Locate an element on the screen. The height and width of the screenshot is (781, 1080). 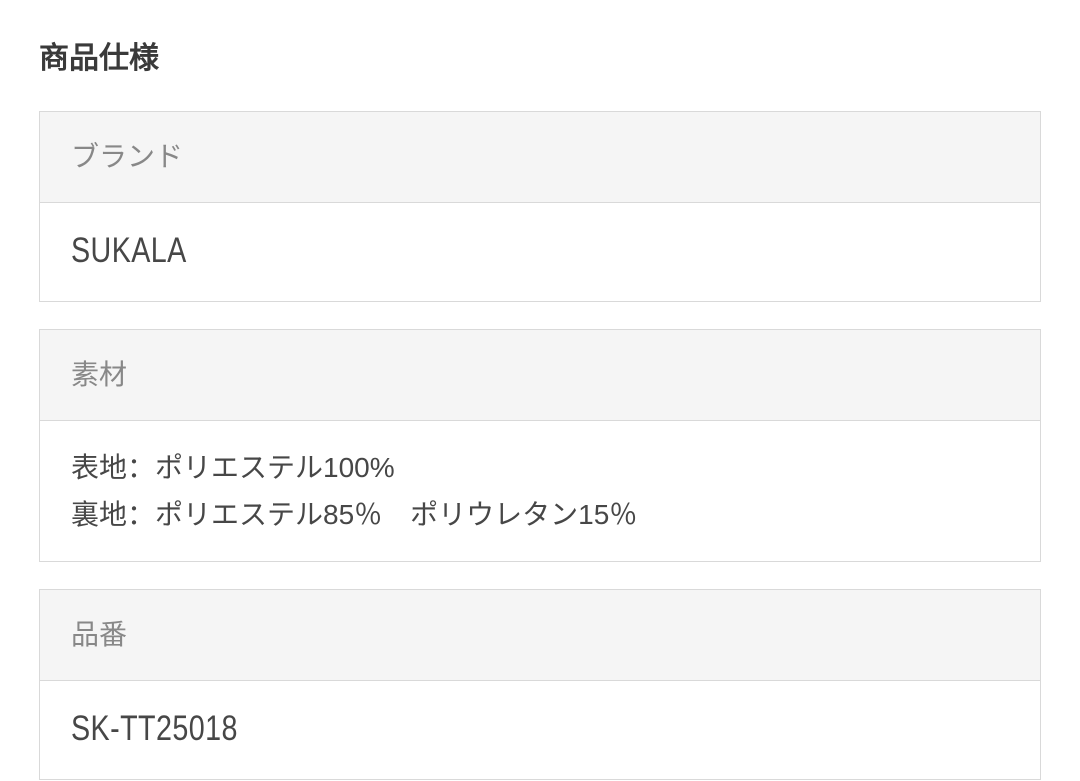
spec-value-brand: SUKALA is located at coordinates (540, 252).